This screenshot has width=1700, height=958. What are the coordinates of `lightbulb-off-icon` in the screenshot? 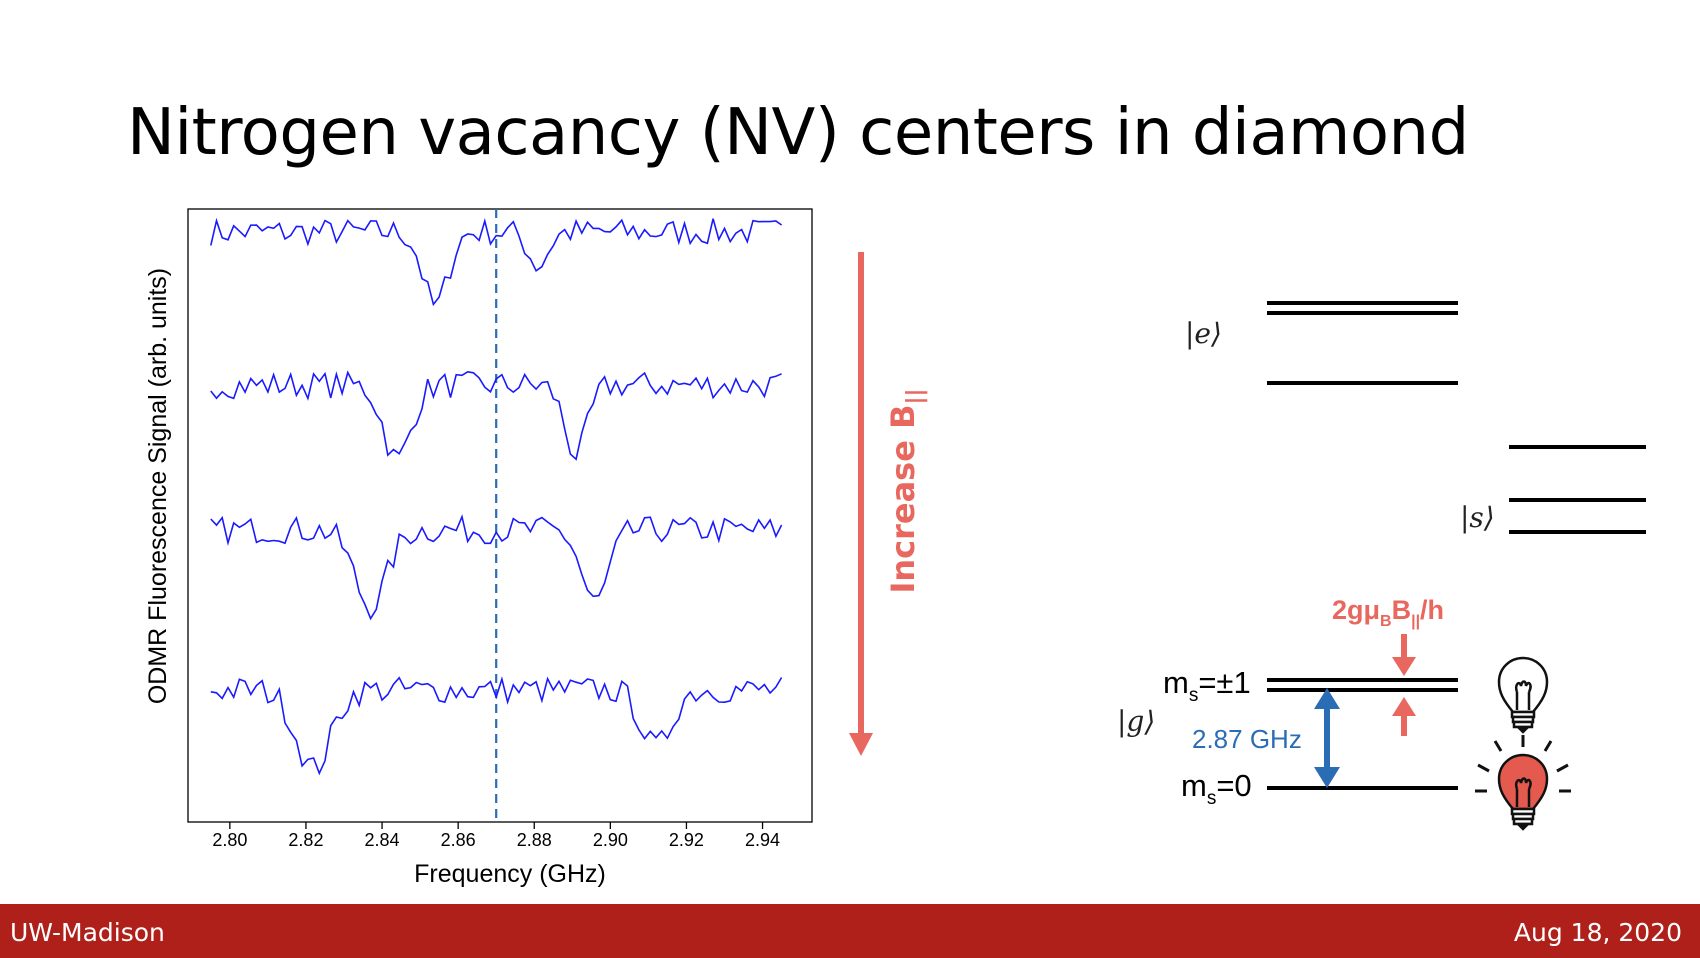 It's located at (1523, 695).